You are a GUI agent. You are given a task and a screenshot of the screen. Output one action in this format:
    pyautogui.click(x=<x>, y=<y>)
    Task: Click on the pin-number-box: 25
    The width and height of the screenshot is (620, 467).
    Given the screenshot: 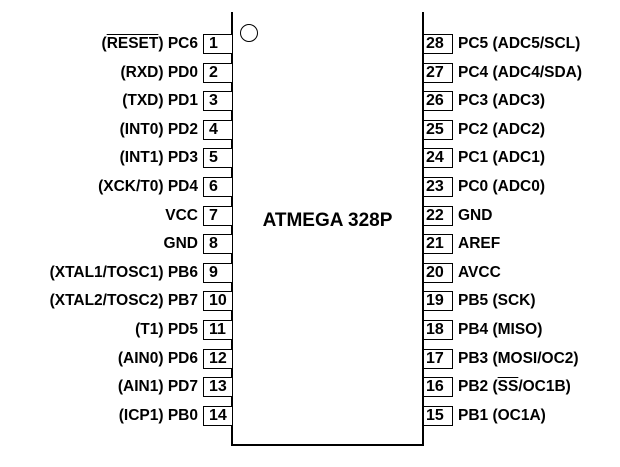 What is the action you would take?
    pyautogui.click(x=438, y=129)
    